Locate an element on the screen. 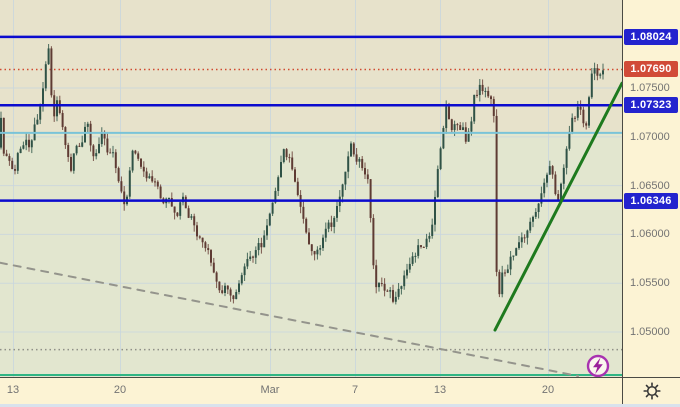 Image resolution: width=680 pixels, height=407 pixels. price-level-badge-1.06346: 1.06346 is located at coordinates (651, 200).